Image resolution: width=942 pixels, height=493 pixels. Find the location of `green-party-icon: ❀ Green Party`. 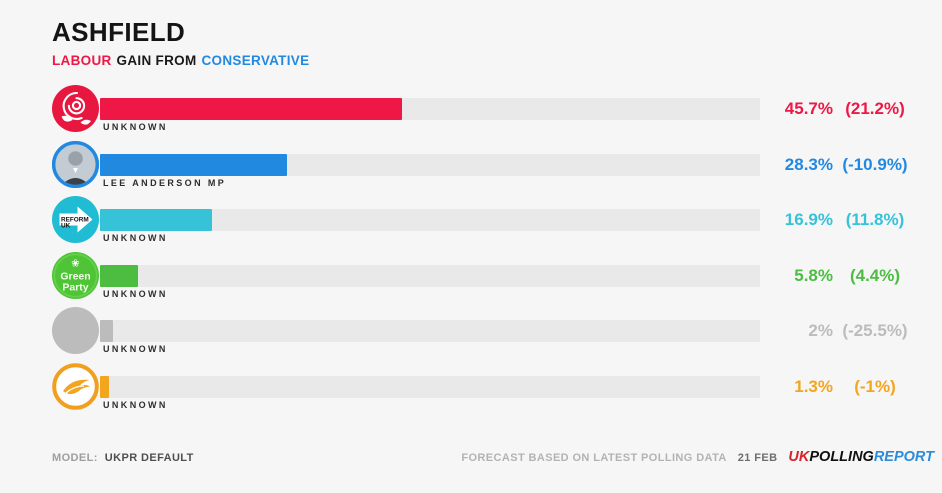

green-party-icon: ❀ Green Party is located at coordinates (75, 275).